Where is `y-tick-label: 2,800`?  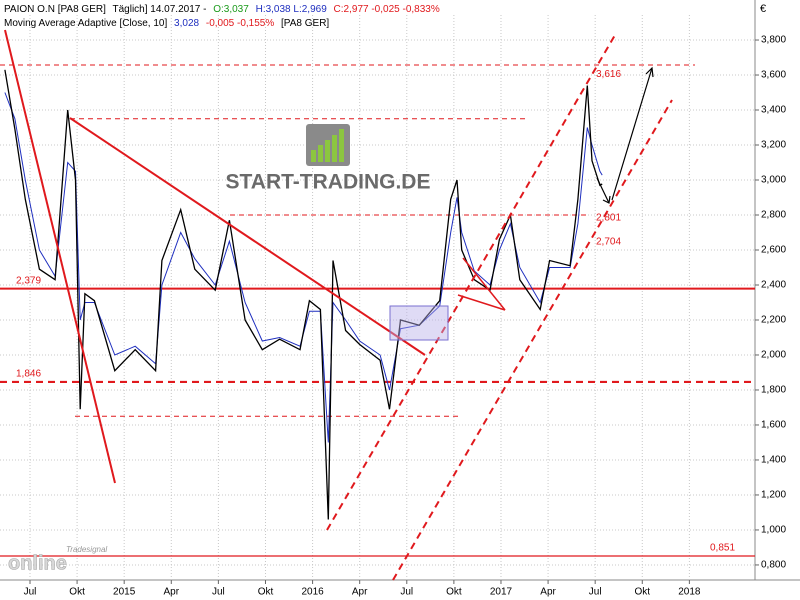 y-tick-label: 2,800 is located at coordinates (773, 215).